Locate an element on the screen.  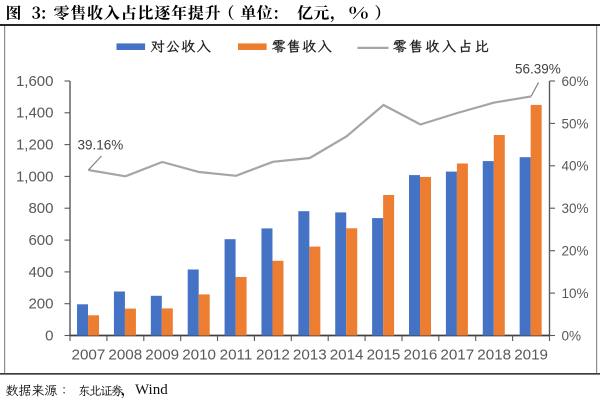
svg-text: 1,000 is located at coordinates (35, 176).